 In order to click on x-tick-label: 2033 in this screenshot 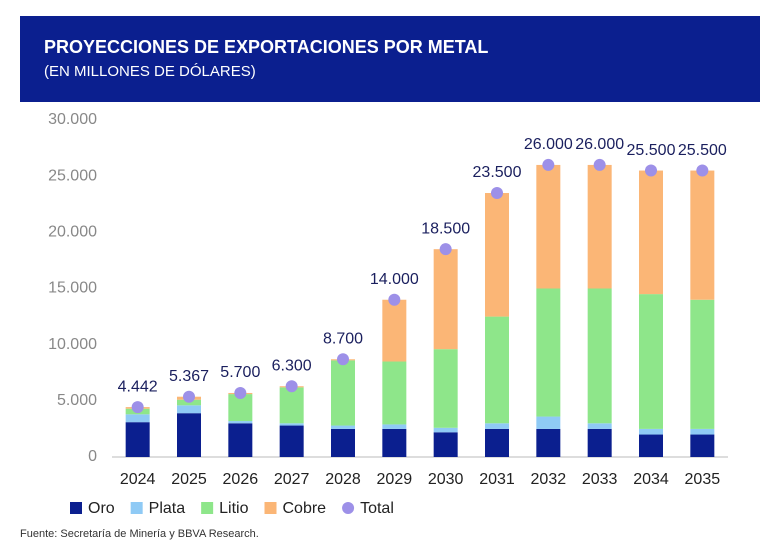, I will do `click(600, 479)`.